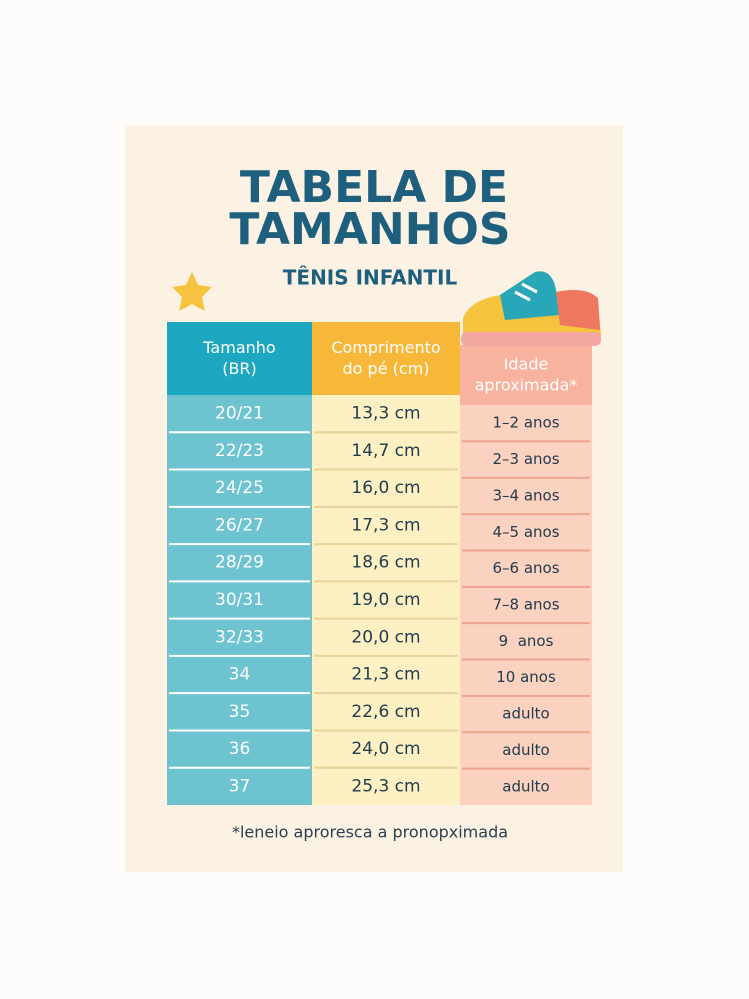 The width and height of the screenshot is (749, 999). I want to click on cell: 9 anos, so click(526, 641).